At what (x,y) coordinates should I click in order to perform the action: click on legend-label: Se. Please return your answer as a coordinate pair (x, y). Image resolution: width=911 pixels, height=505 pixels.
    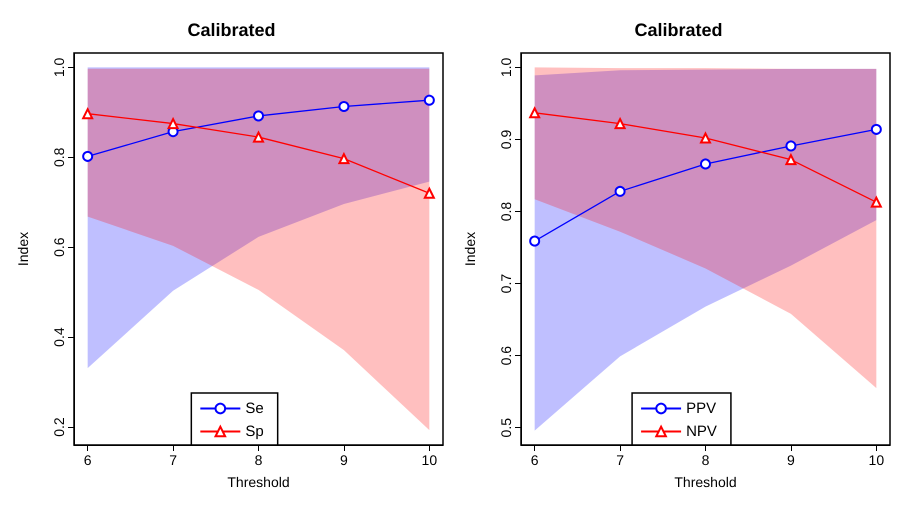
    Looking at the image, I should click on (254, 408).